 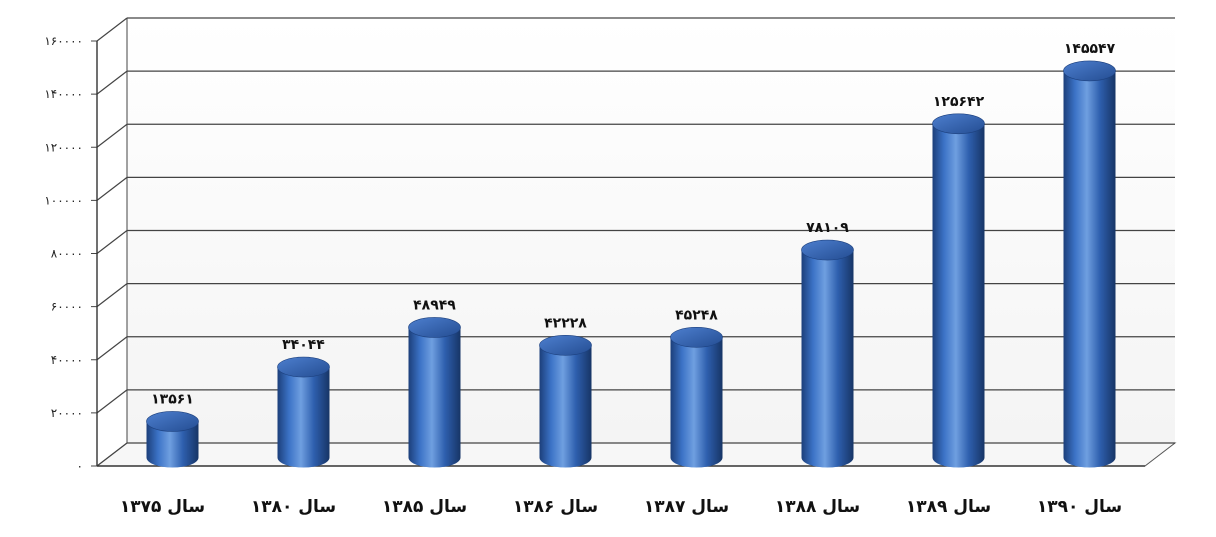 I want to click on x-tick-label: سال ۱۳۸۷, so click(x=686, y=507).